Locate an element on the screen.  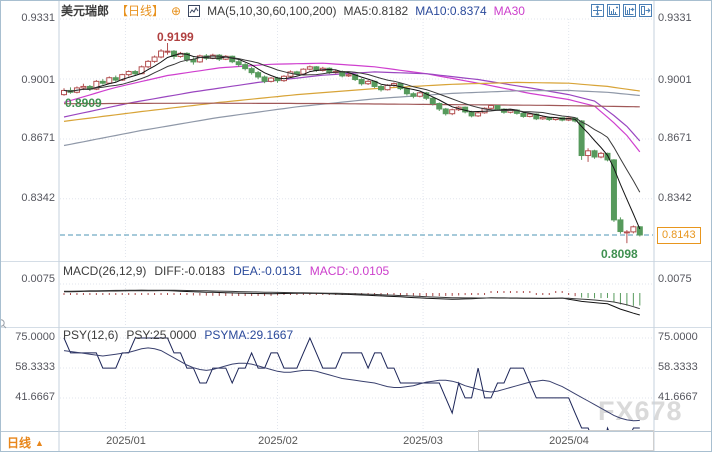
main-ytick-left-4: 0.8342 is located at coordinates (38, 198).